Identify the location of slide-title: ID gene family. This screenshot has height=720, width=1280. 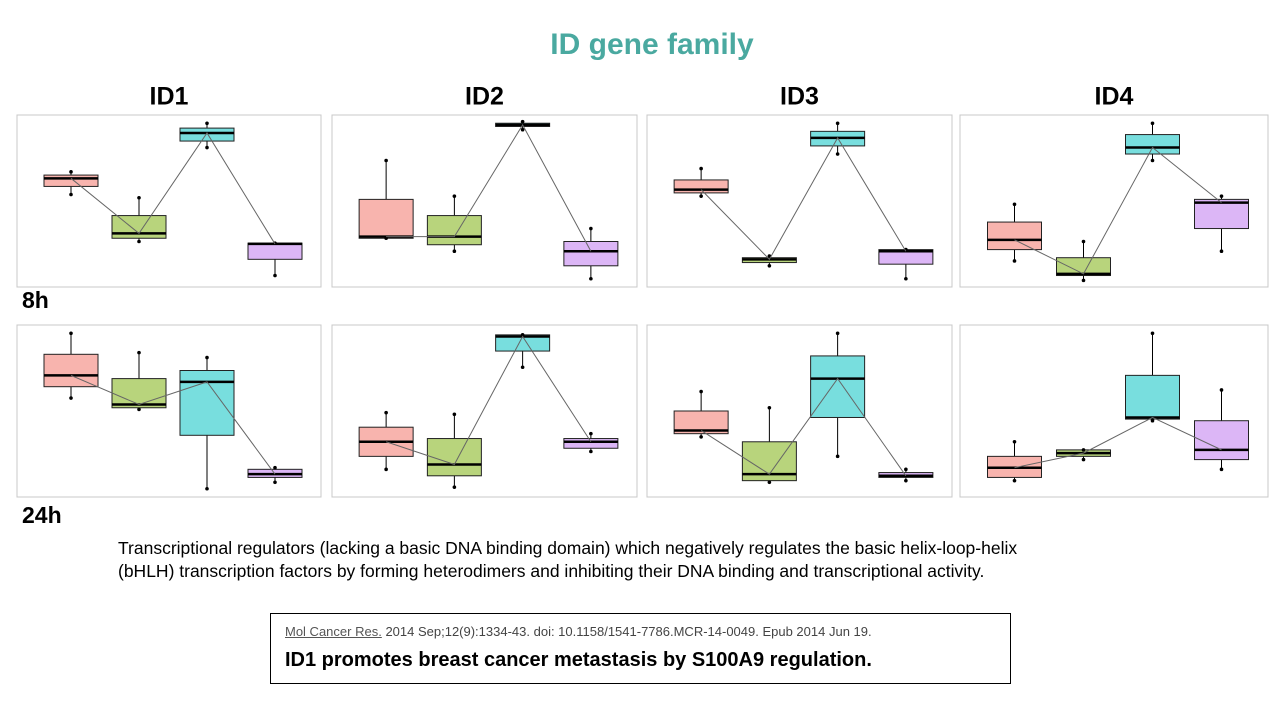
(652, 44).